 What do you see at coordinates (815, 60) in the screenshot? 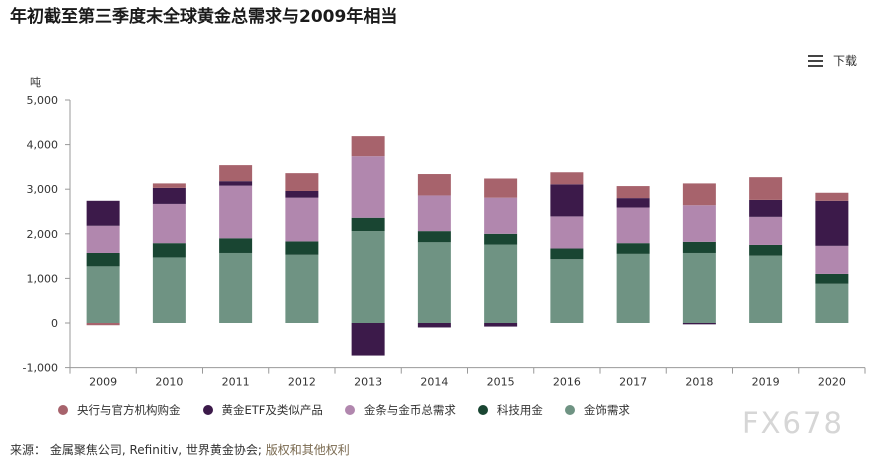
I see `menu-icon` at bounding box center [815, 60].